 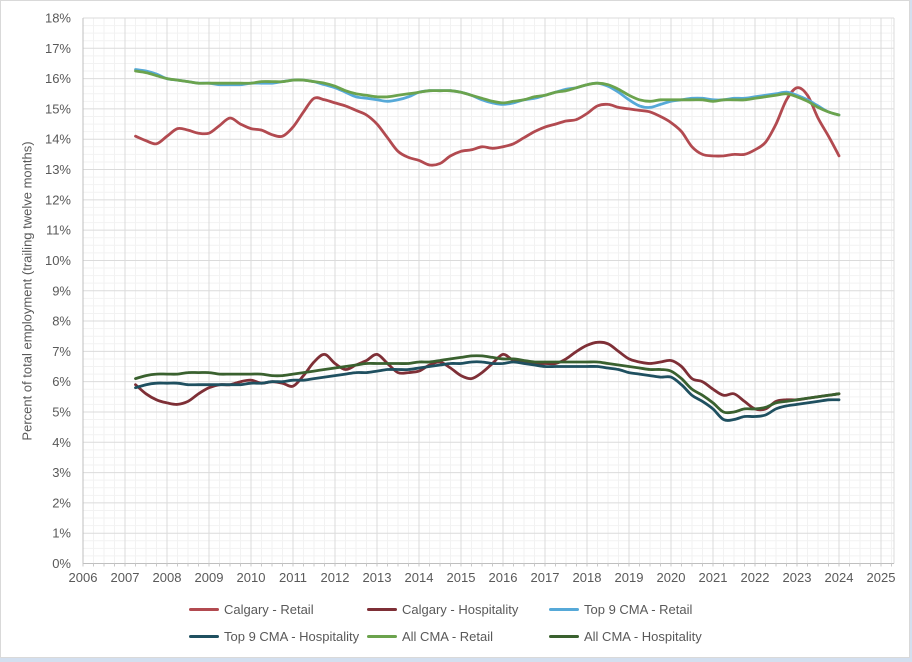 I want to click on x-tick-label: 2023, so click(x=797, y=577).